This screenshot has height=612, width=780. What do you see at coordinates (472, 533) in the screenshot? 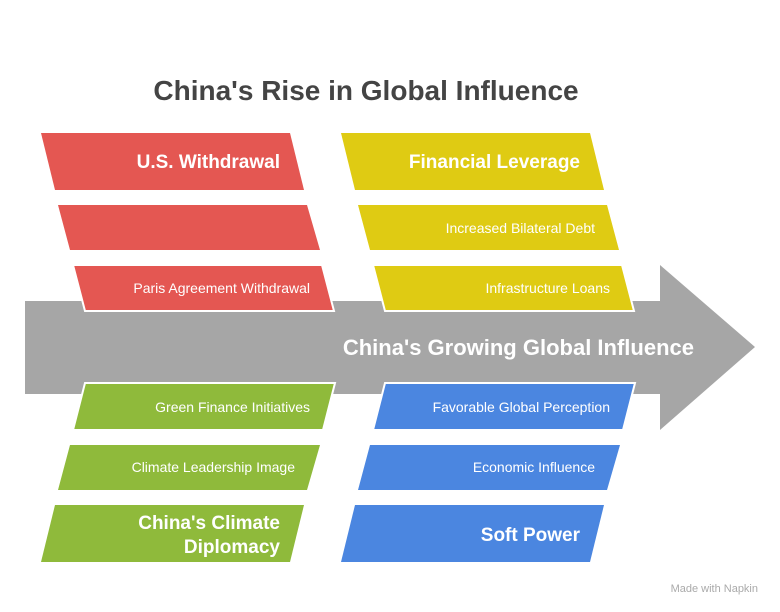
I see `category-box-soft-power` at bounding box center [472, 533].